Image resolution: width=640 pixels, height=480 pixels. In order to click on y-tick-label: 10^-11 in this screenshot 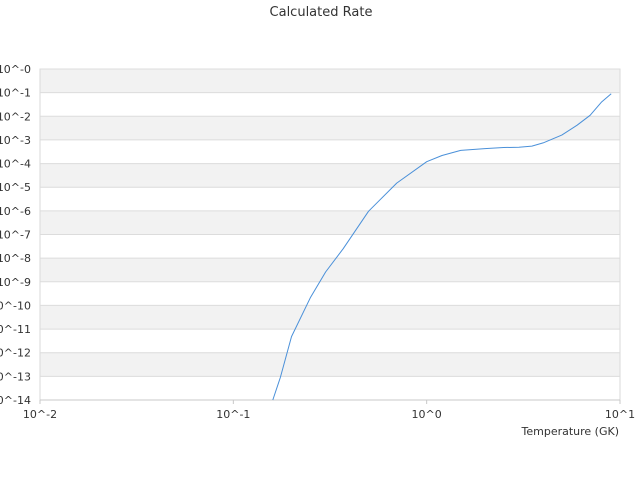, I will do `click(15, 329)`.